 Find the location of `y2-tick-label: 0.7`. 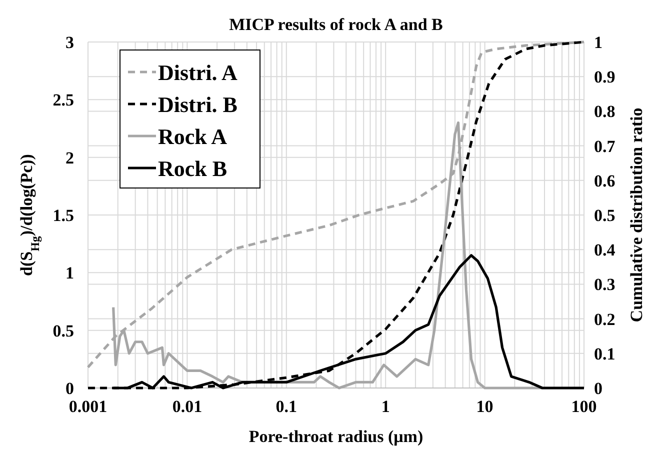

y2-tick-label: 0.7 is located at coordinates (605, 146).